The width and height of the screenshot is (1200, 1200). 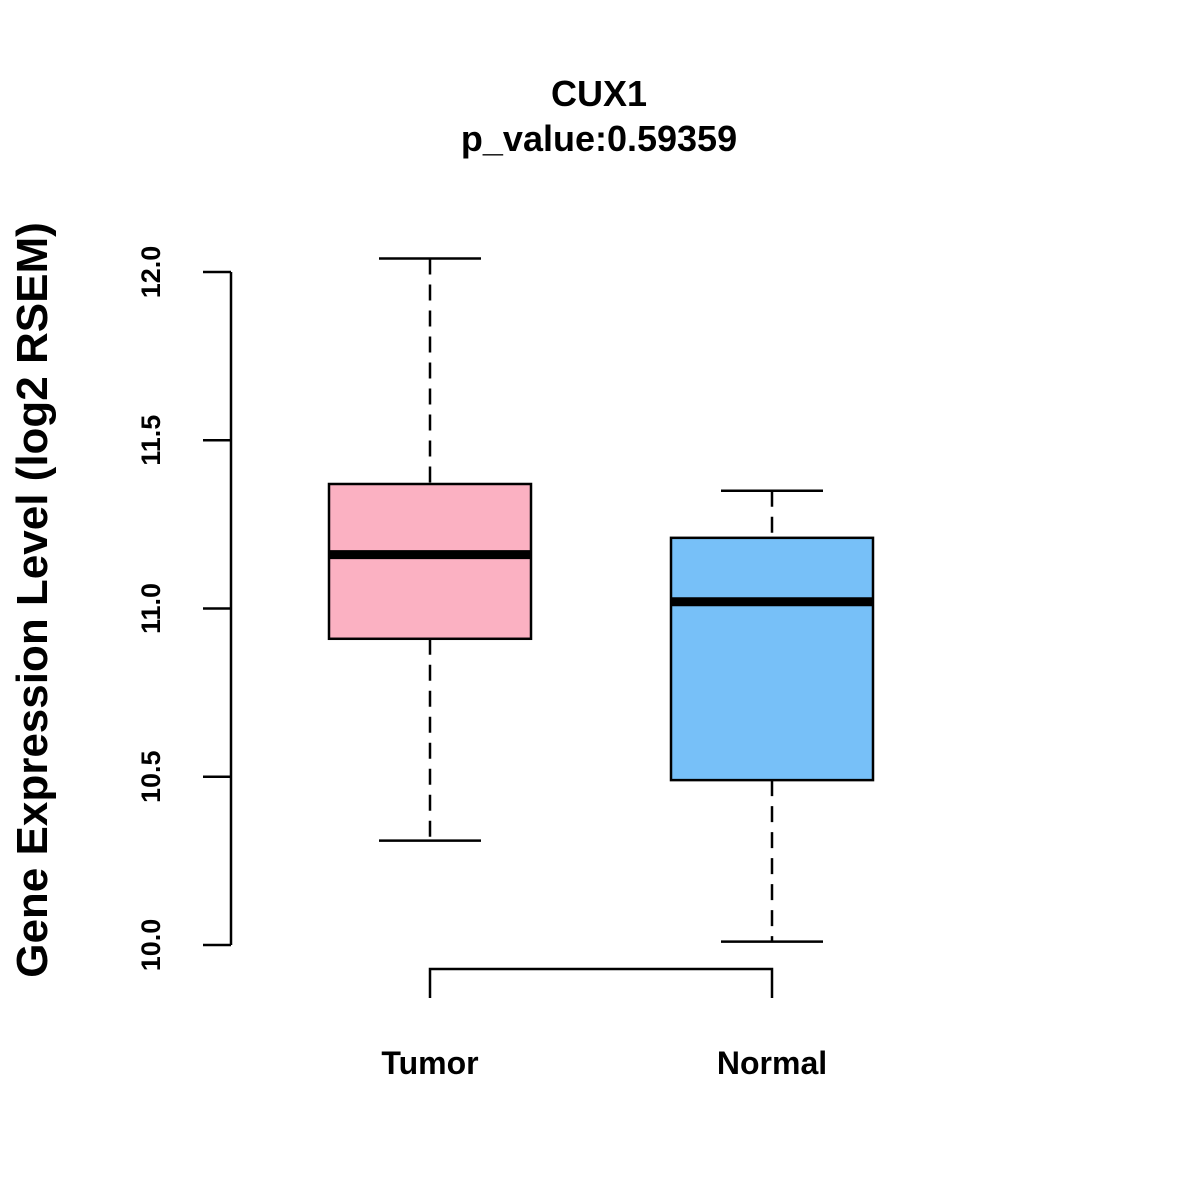 I want to click on x-label-normal: Normal, so click(x=772, y=1063).